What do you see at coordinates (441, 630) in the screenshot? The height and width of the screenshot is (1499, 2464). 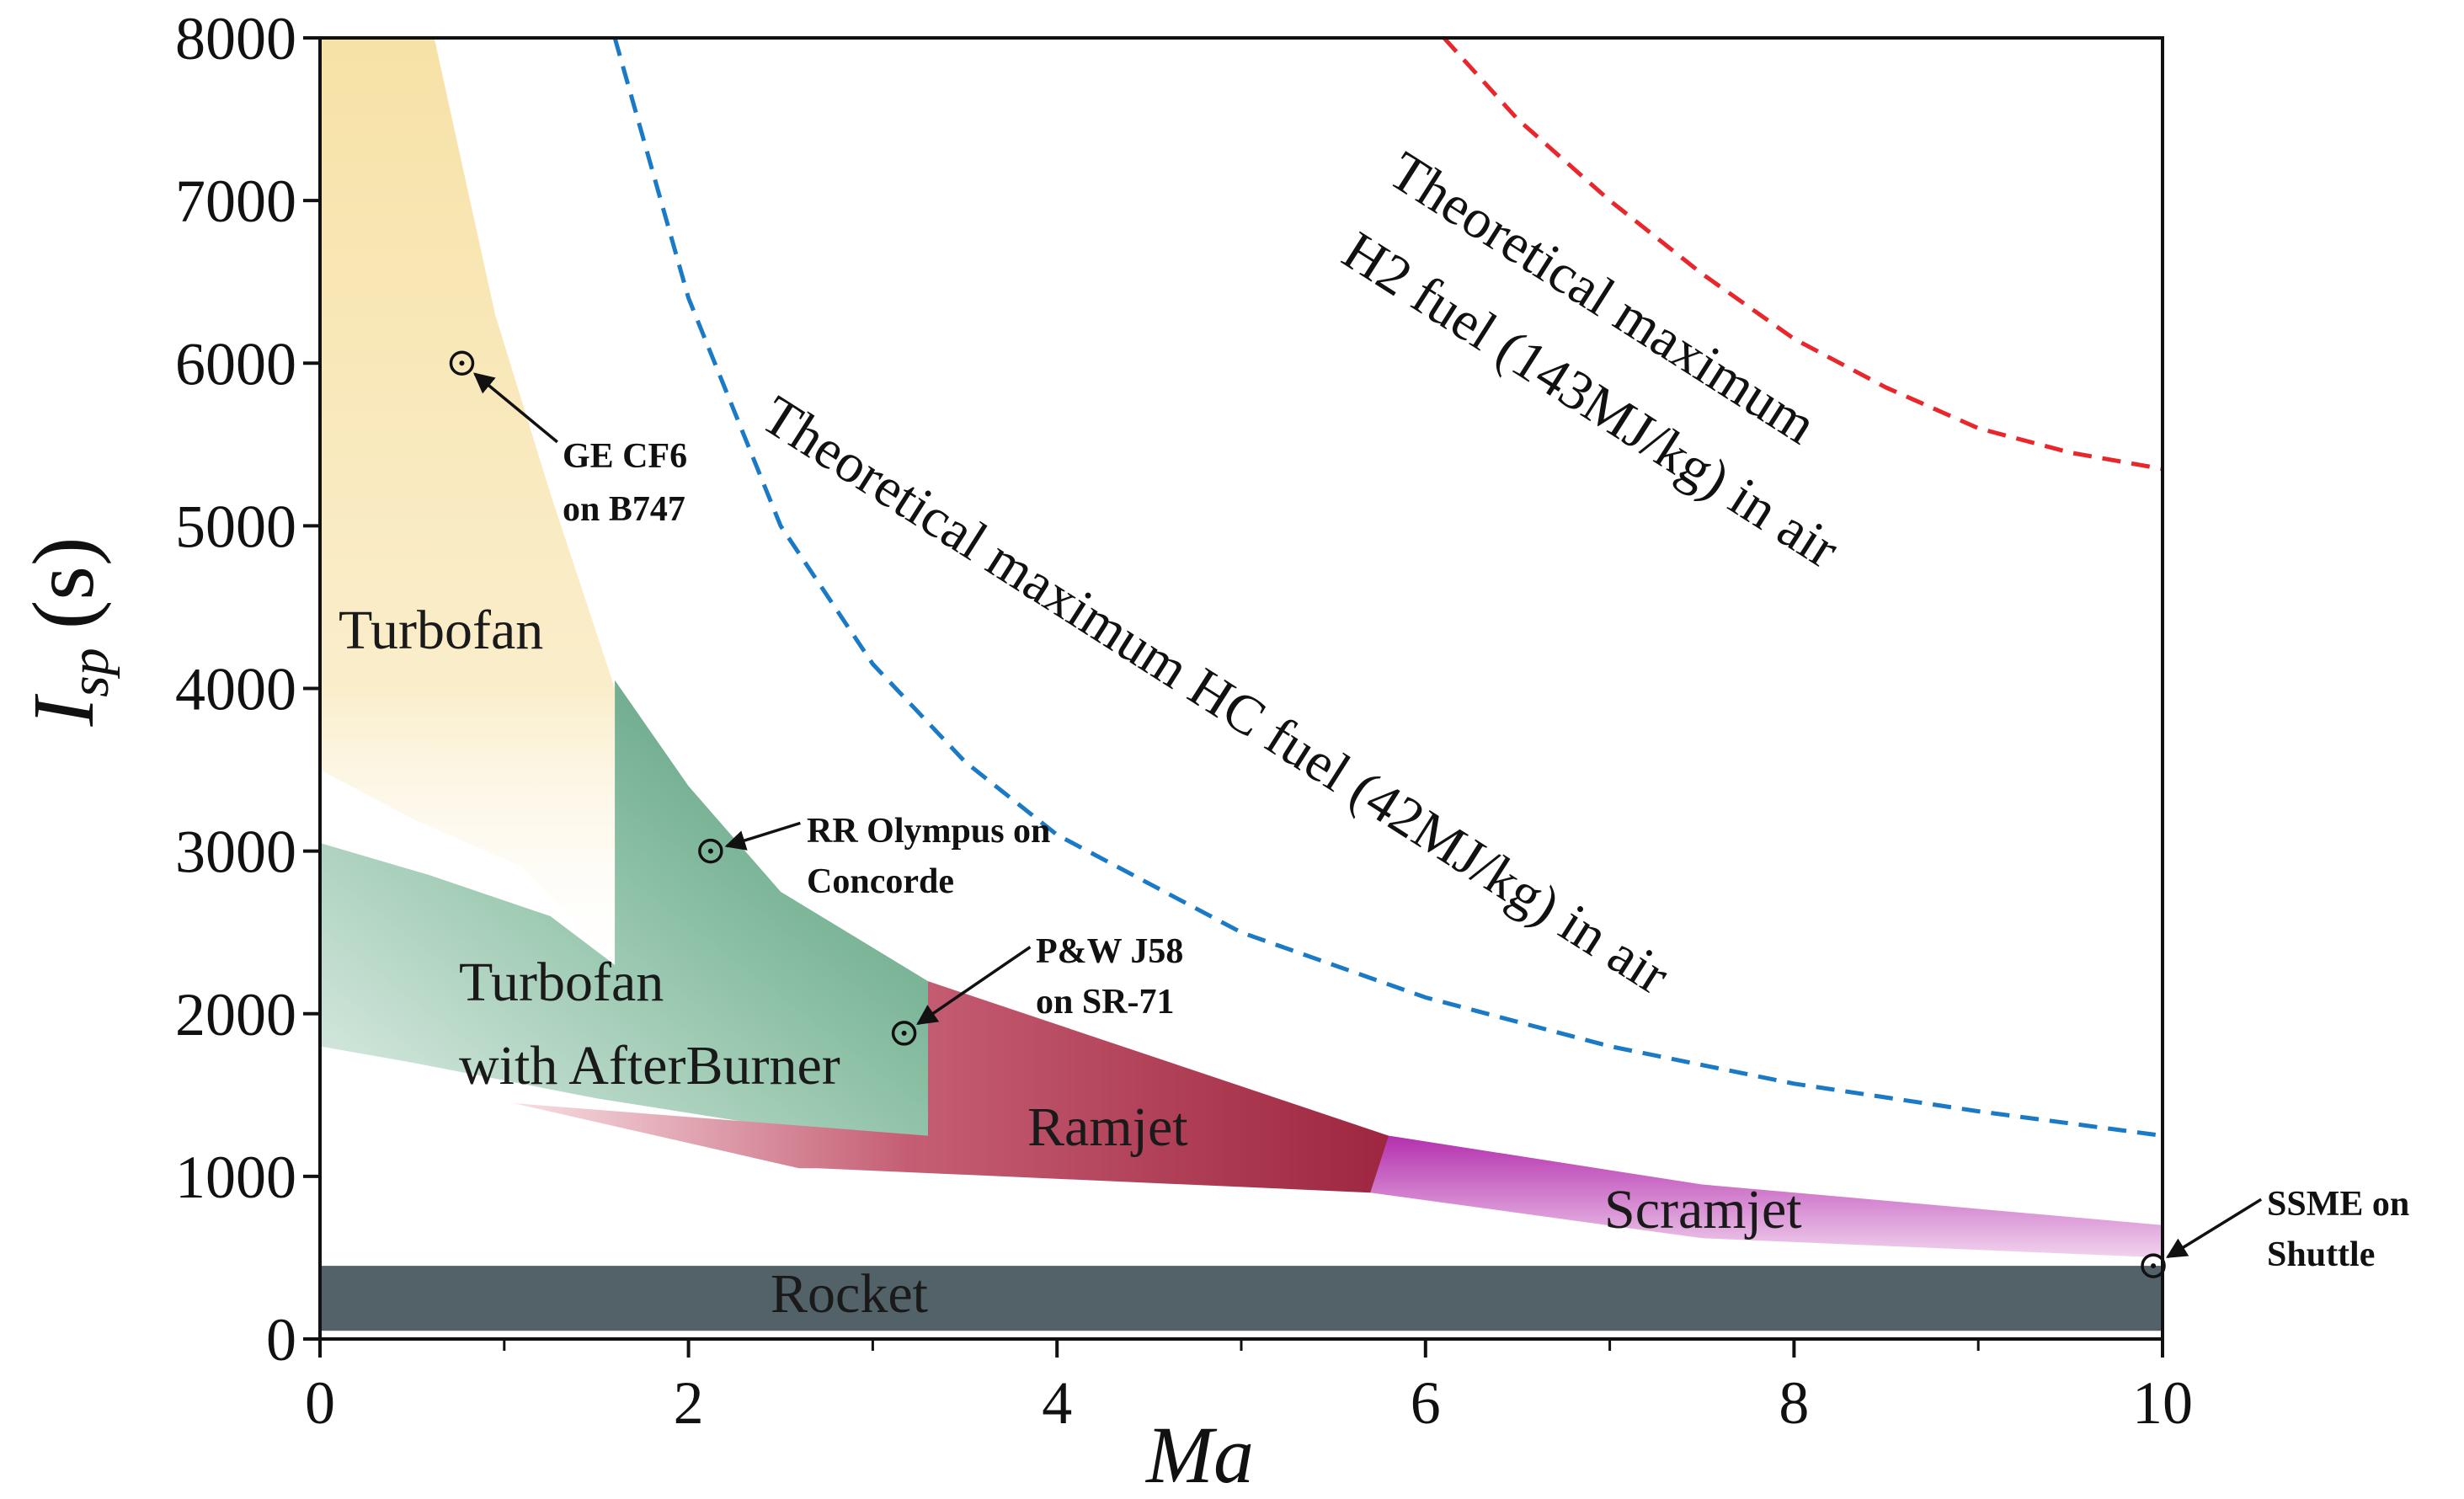 I see `turbofan-label: Turbofan` at bounding box center [441, 630].